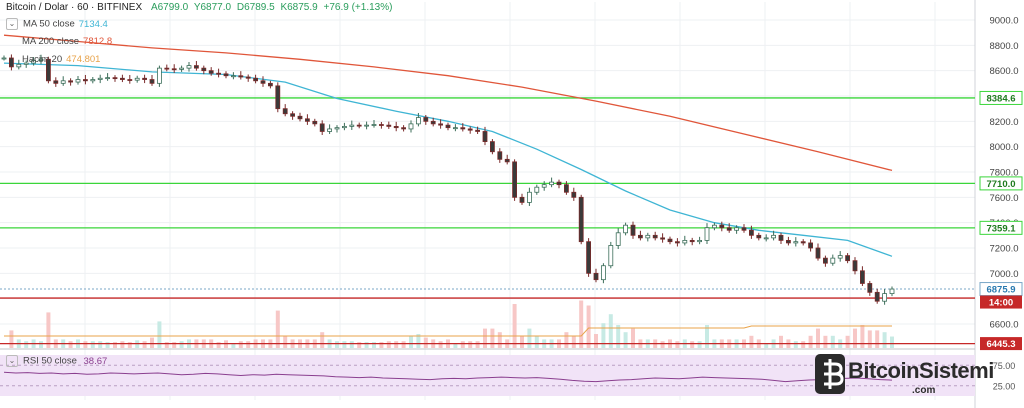 The image size is (1024, 408). Describe the element at coordinates (74, 7) in the screenshot. I see `symbol-label: Bitcoin / Dolar · 60 · BITFINEX` at that location.